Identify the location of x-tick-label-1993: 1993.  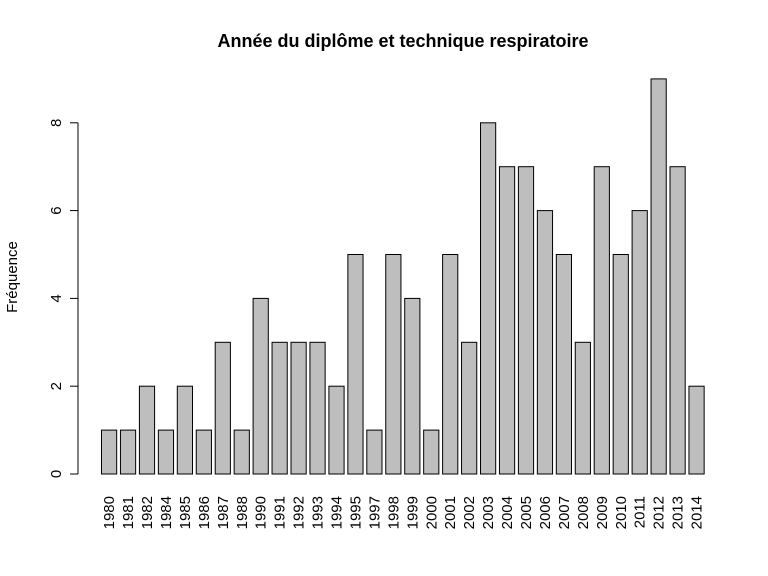
(318, 512).